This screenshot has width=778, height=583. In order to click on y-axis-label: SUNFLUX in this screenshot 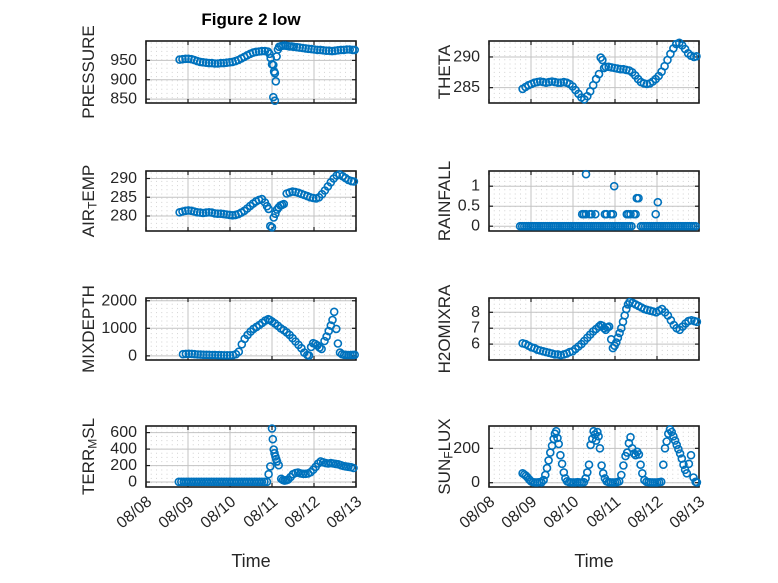, I will do `click(445, 456)`.